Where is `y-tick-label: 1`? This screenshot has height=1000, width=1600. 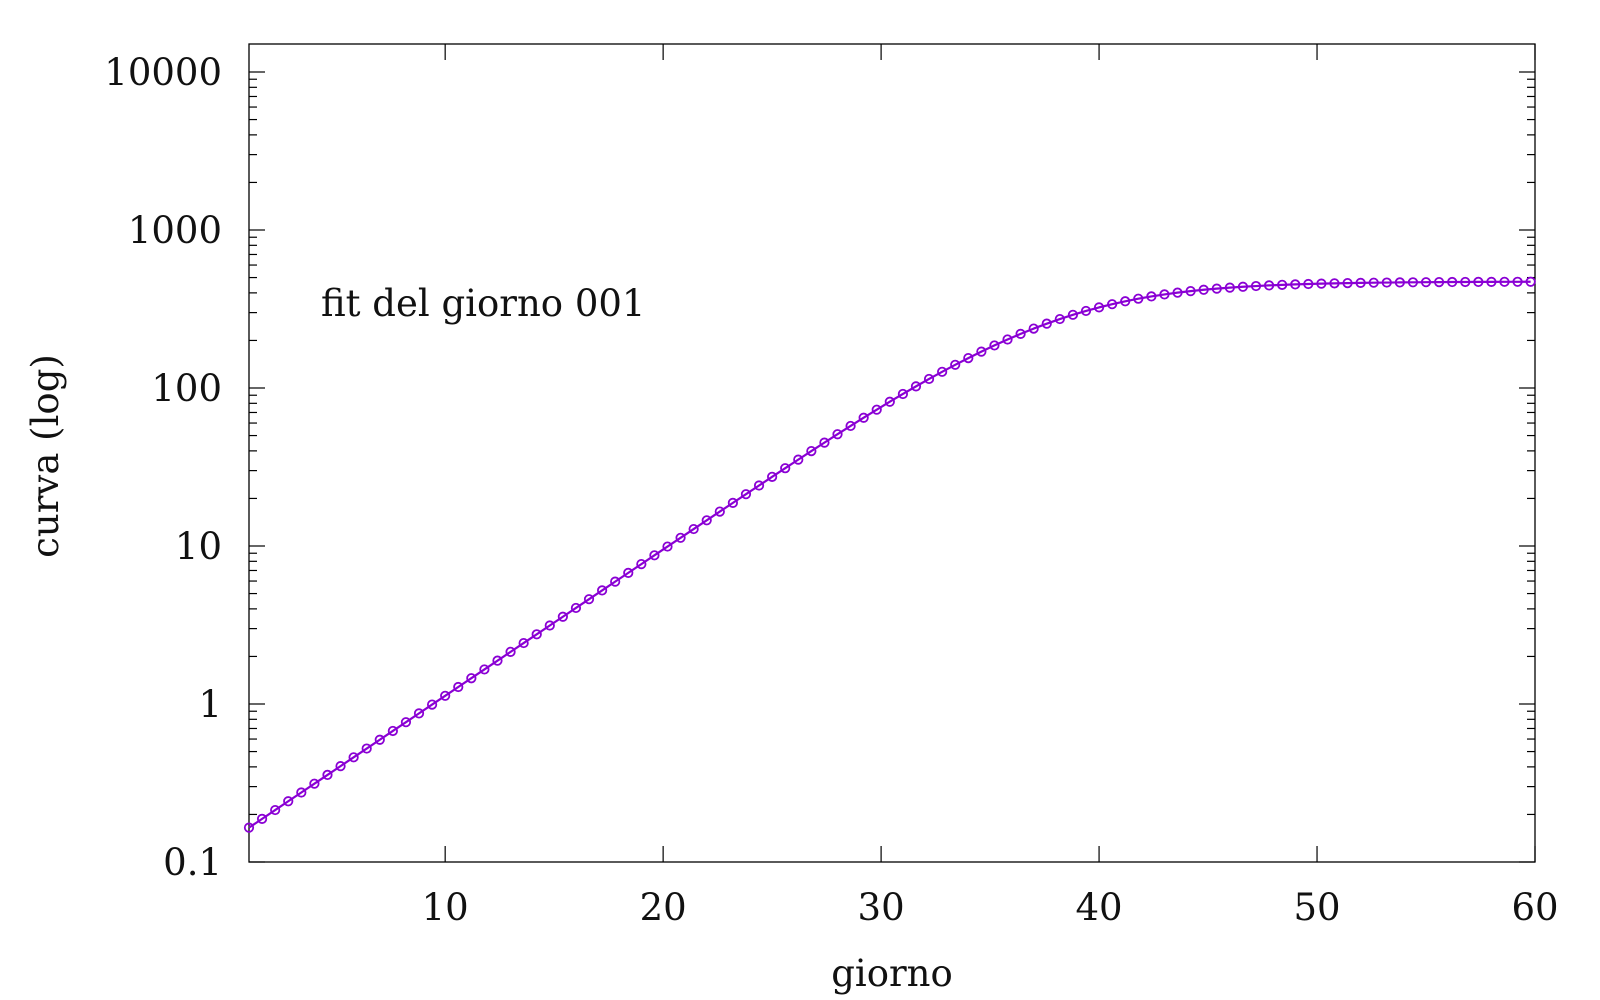
y-tick-label: 1 is located at coordinates (210, 704).